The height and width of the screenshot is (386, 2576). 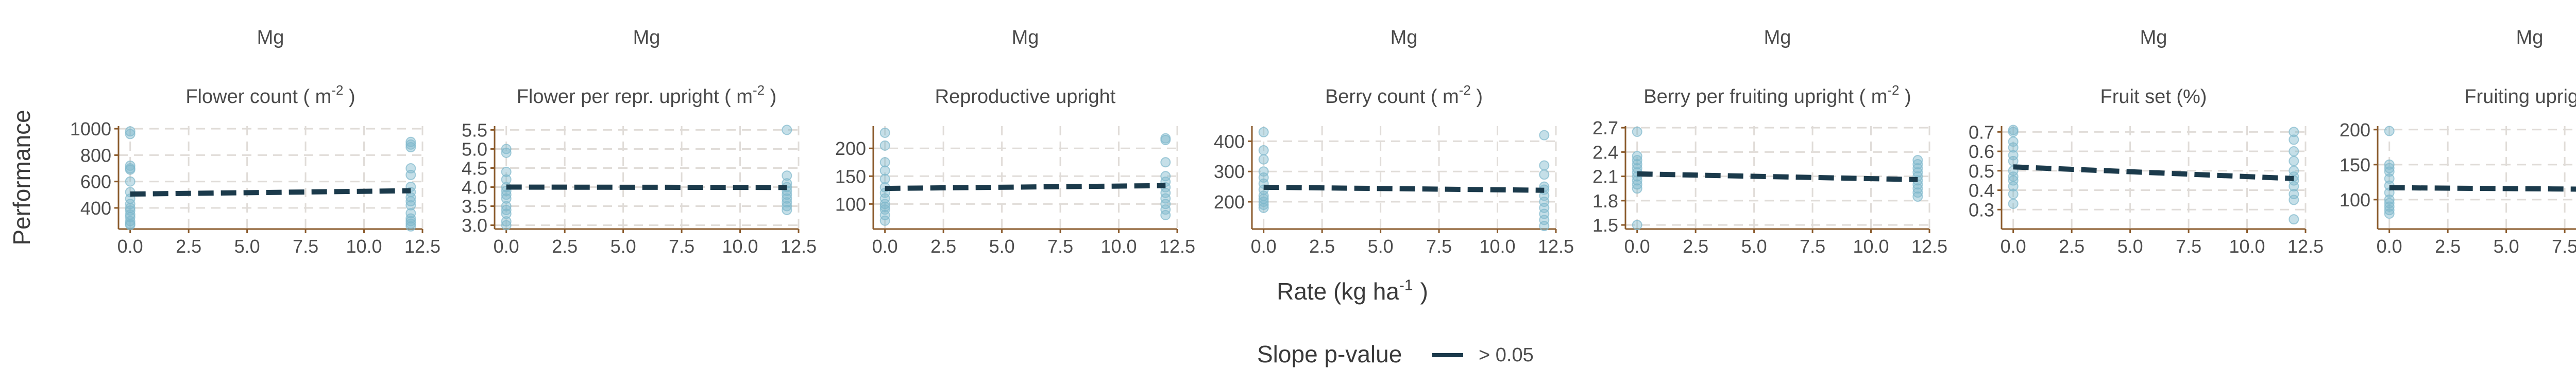 I want to click on x-axis-title-end: ), so click(x=1424, y=291).